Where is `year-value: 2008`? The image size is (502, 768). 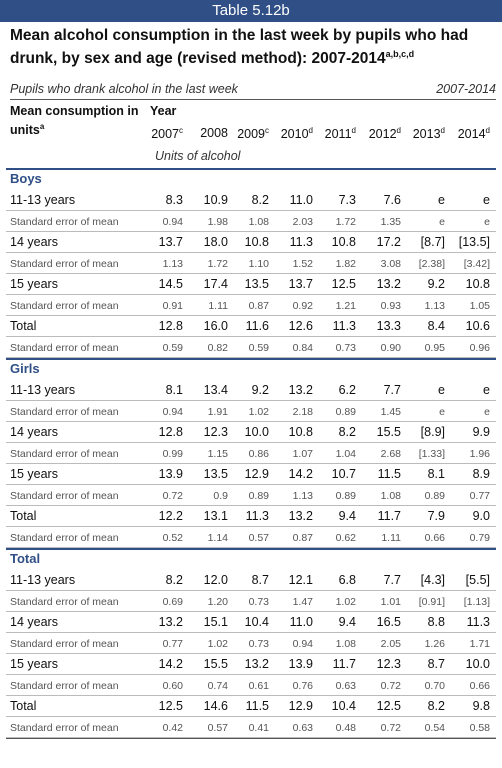
year-value: 2008 is located at coordinates (214, 133).